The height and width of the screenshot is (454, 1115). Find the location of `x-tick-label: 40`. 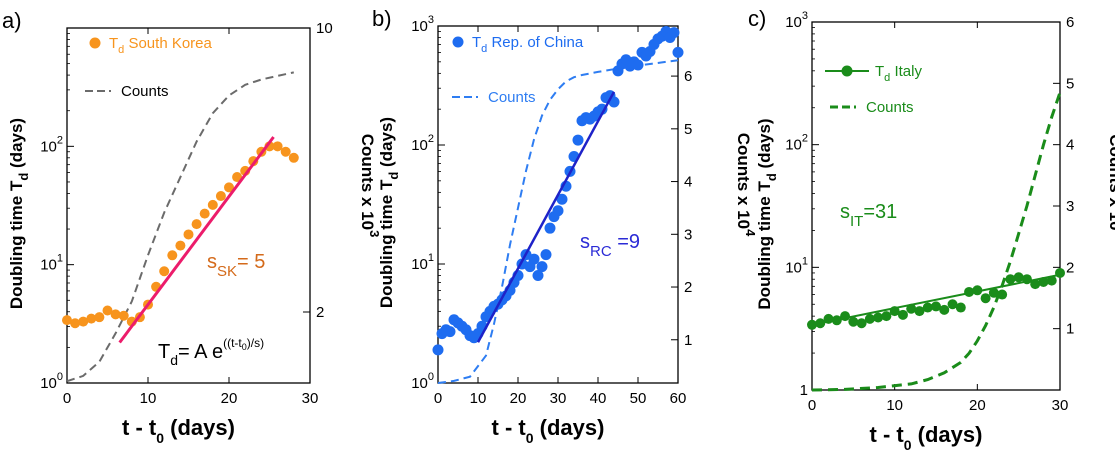

x-tick-label: 40 is located at coordinates (598, 398).